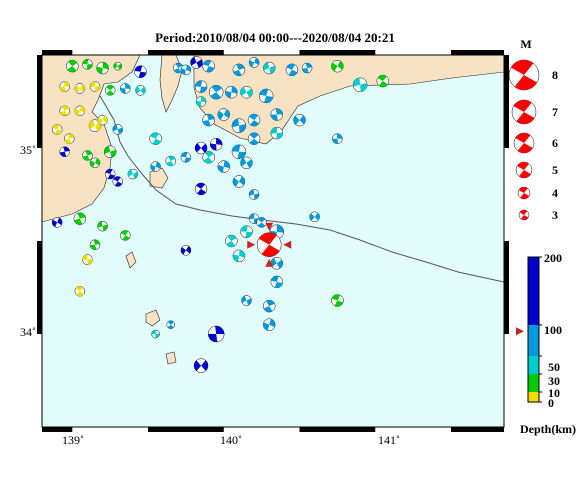 Image resolution: width=580 pixels, height=500 pixels. What do you see at coordinates (28, 332) in the screenshot?
I see `lat-label-34: 34˚` at bounding box center [28, 332].